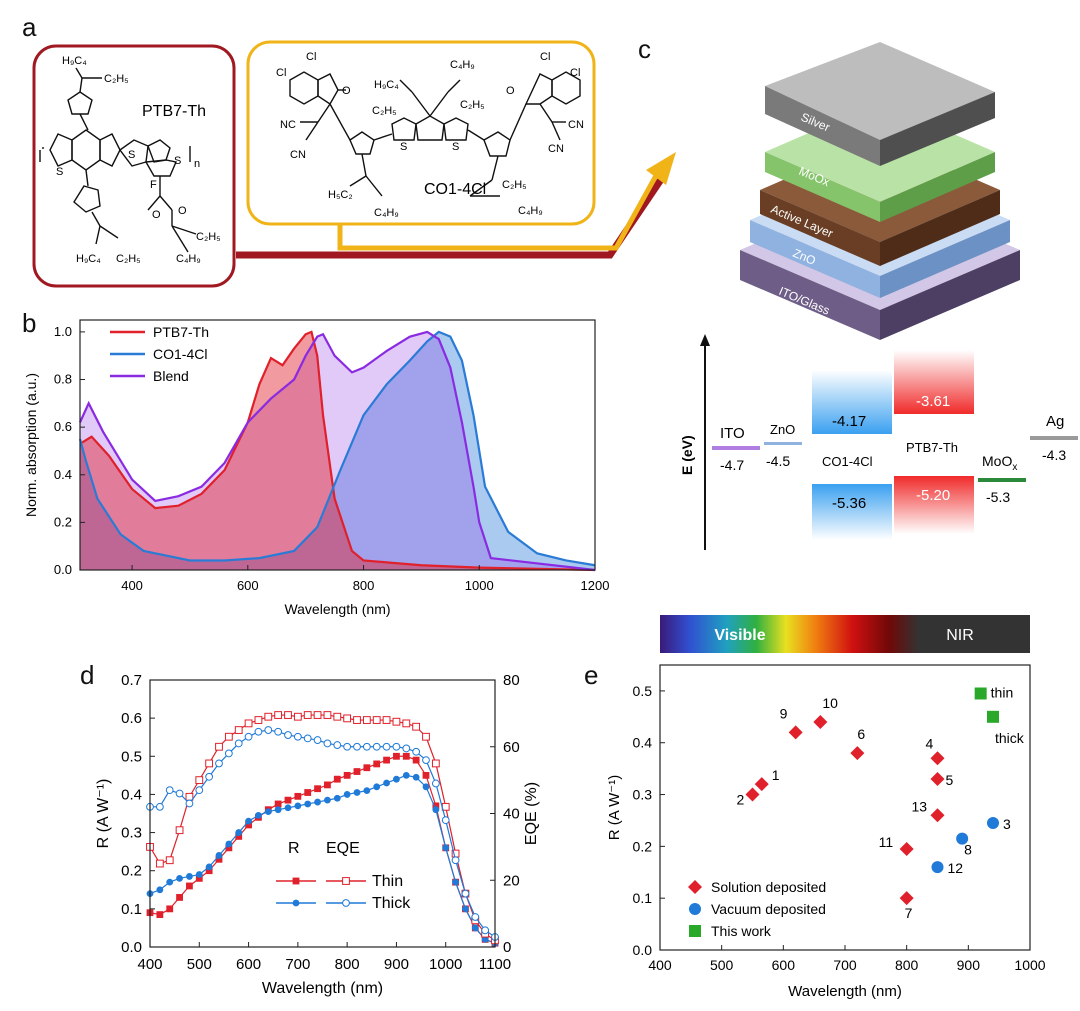  I want to click on series-line, so click(322, 859).